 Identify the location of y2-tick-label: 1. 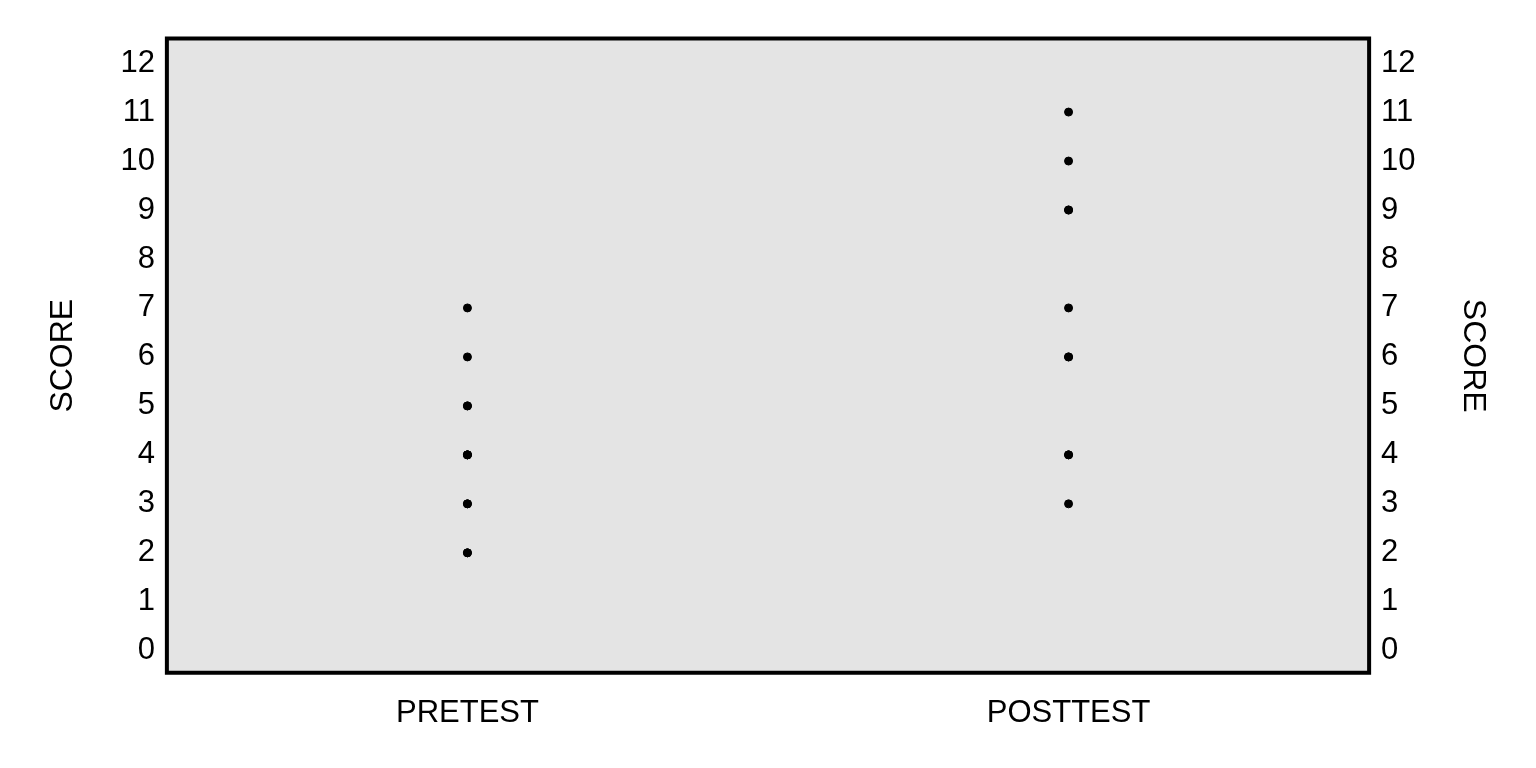
(1390, 600).